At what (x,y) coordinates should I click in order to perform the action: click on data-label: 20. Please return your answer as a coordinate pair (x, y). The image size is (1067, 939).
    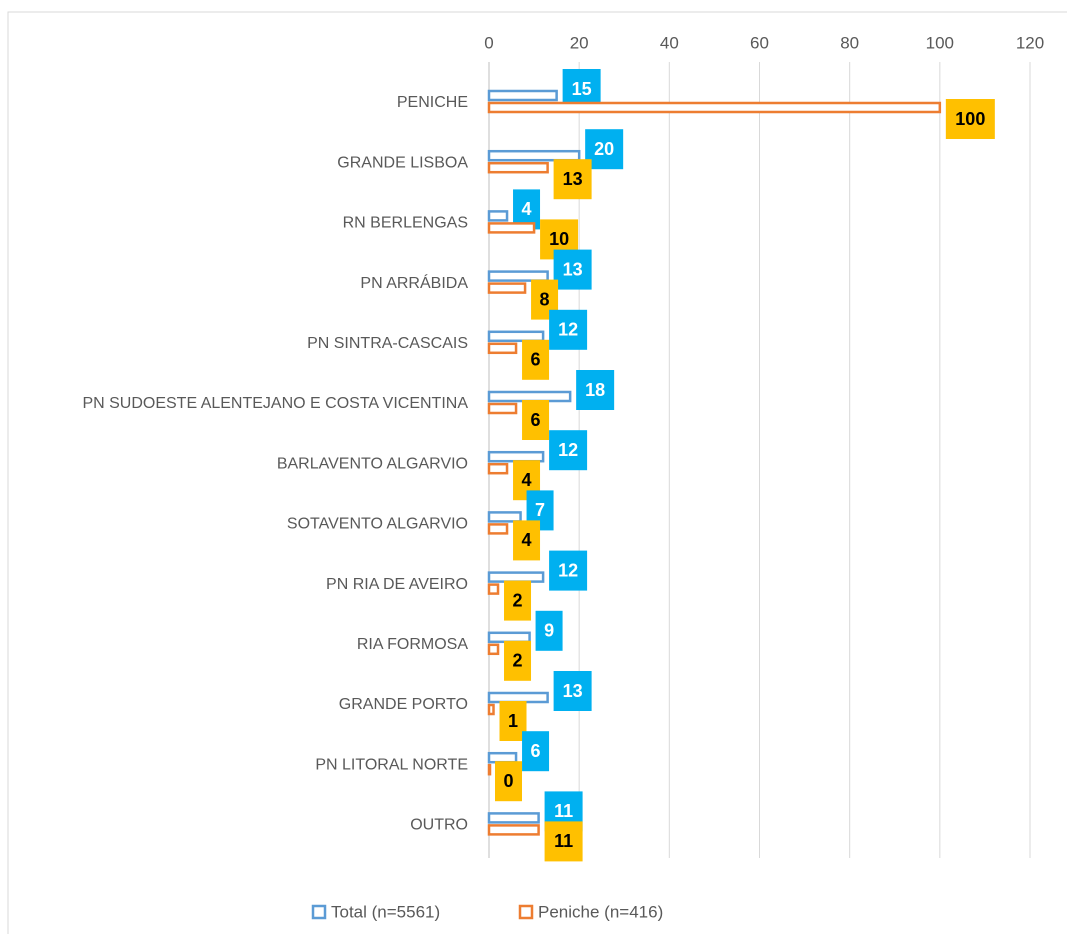
    Looking at the image, I should click on (604, 149).